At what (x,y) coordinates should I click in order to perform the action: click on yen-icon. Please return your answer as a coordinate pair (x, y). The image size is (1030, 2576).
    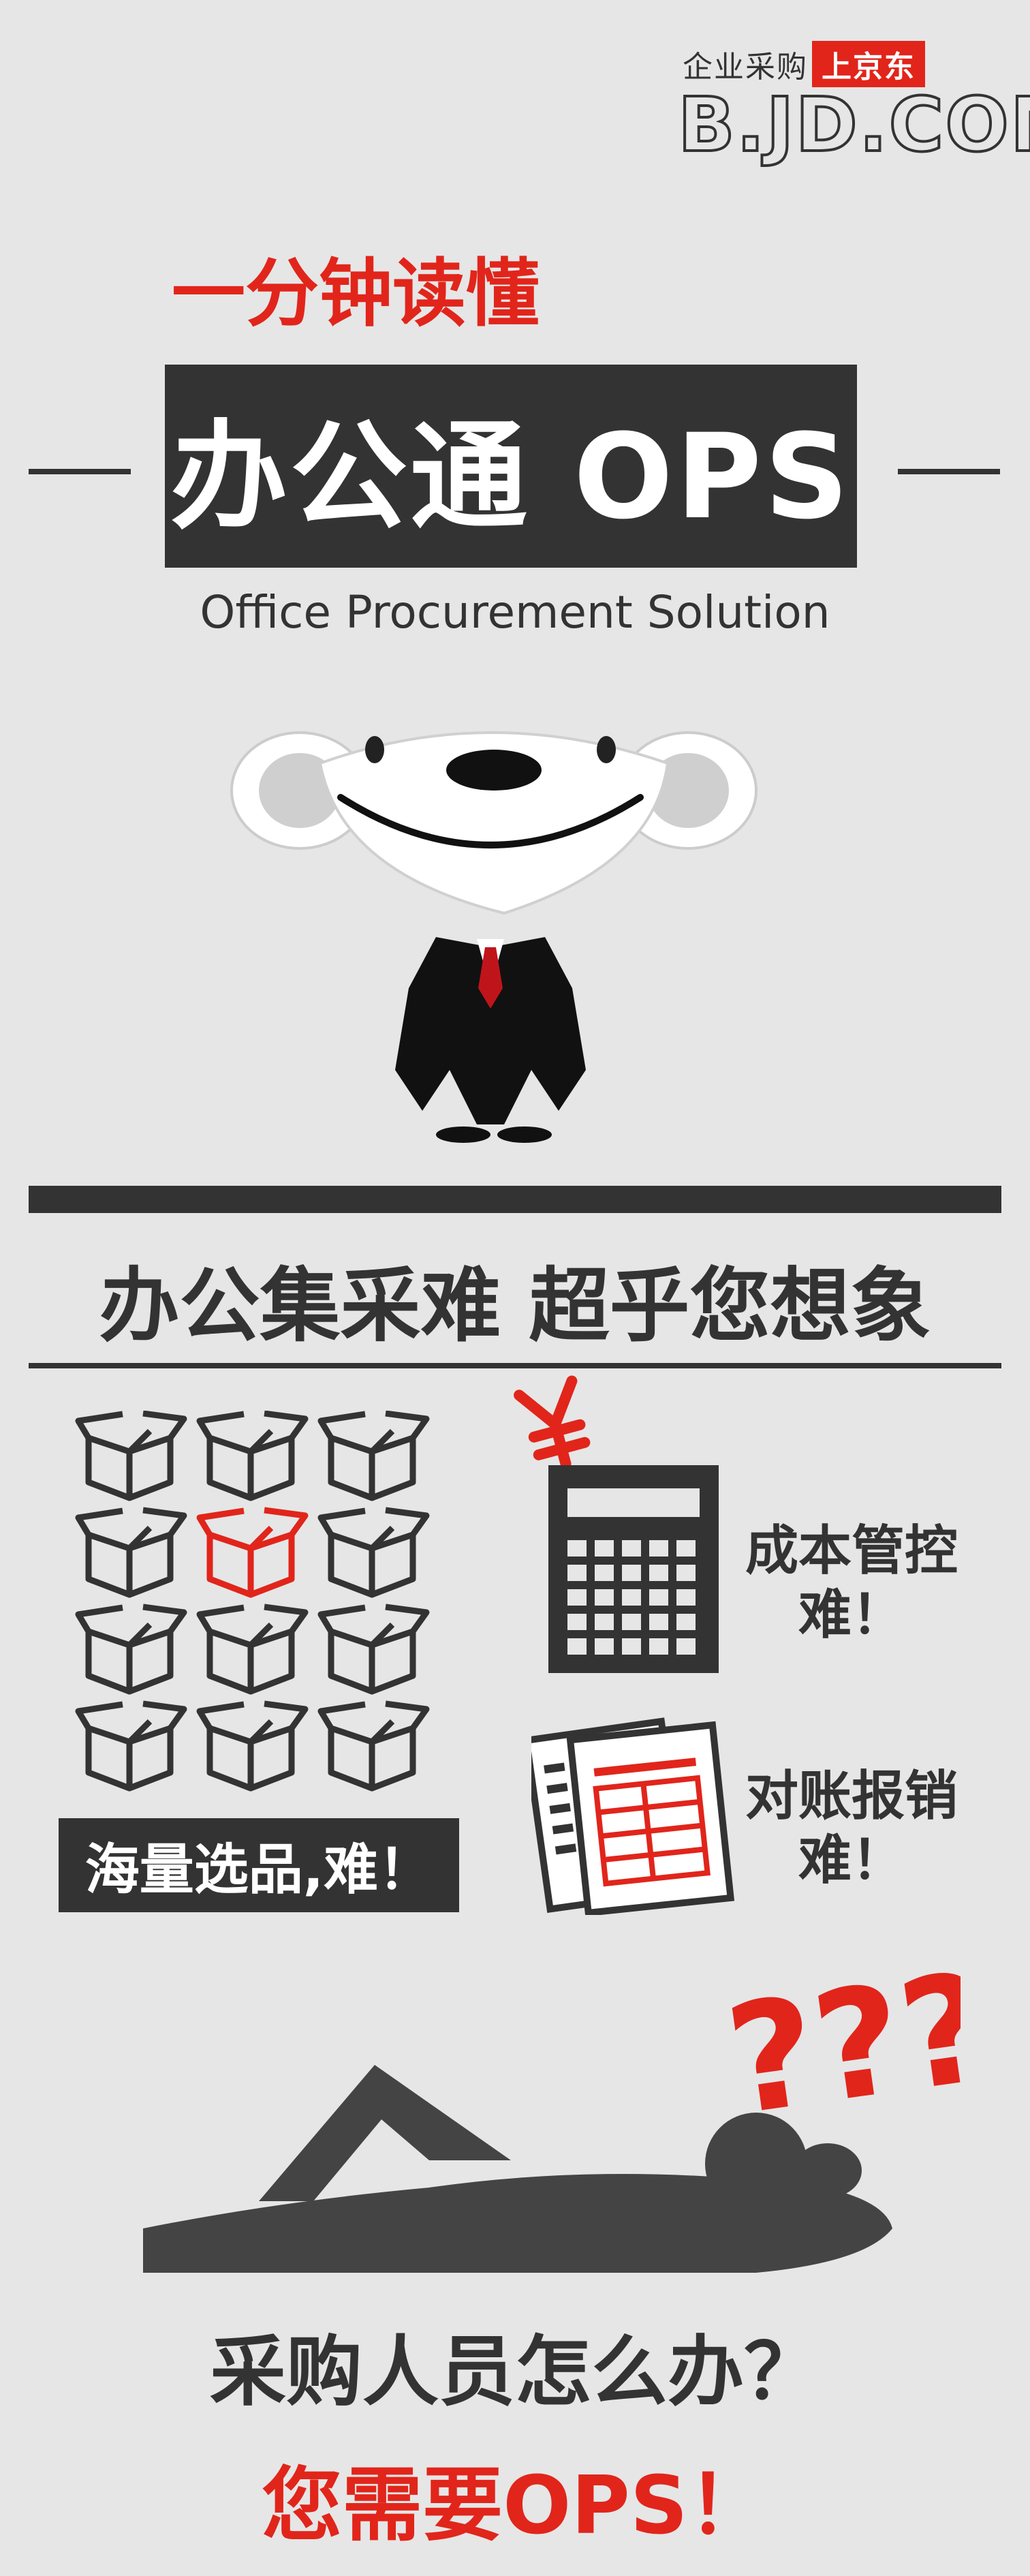
    Looking at the image, I should click on (552, 1422).